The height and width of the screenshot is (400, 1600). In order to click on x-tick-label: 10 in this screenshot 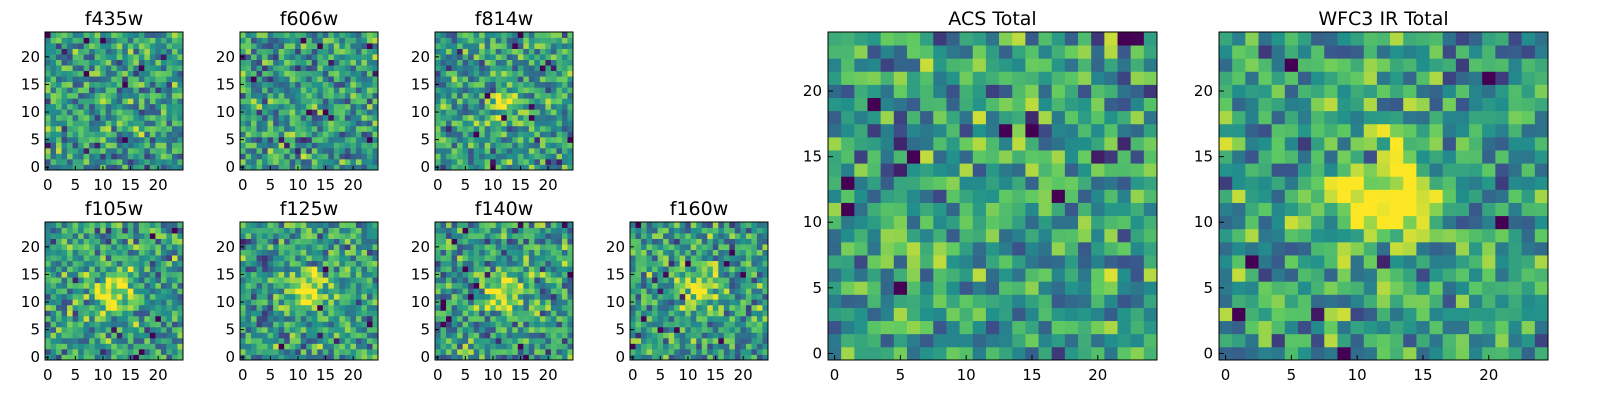, I will do `click(102, 375)`.